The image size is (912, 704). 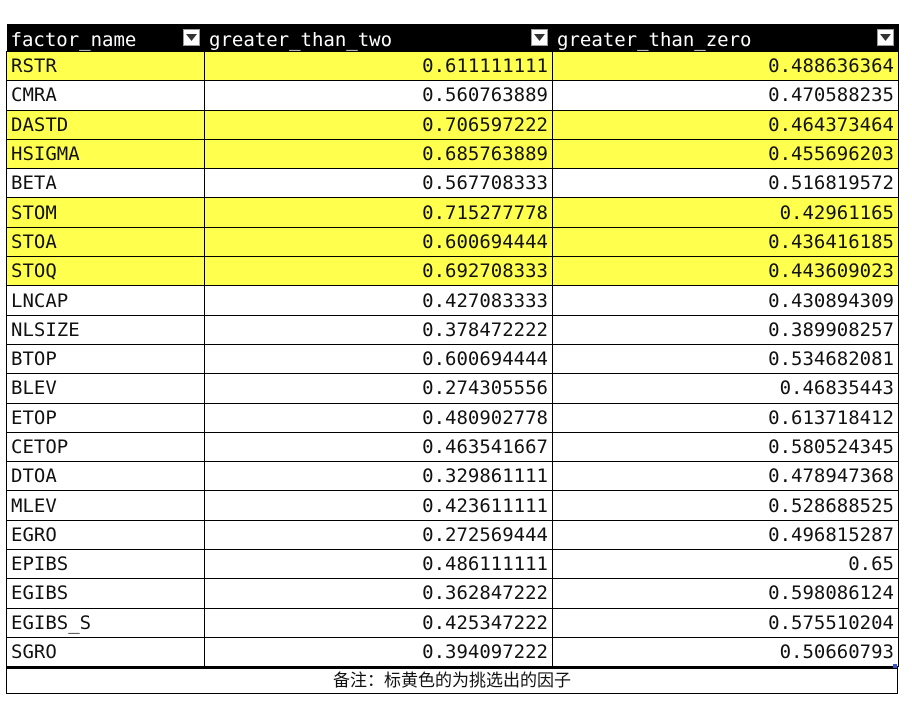 I want to click on cell-greater-than-zero: 0.598086124, so click(x=725, y=593).